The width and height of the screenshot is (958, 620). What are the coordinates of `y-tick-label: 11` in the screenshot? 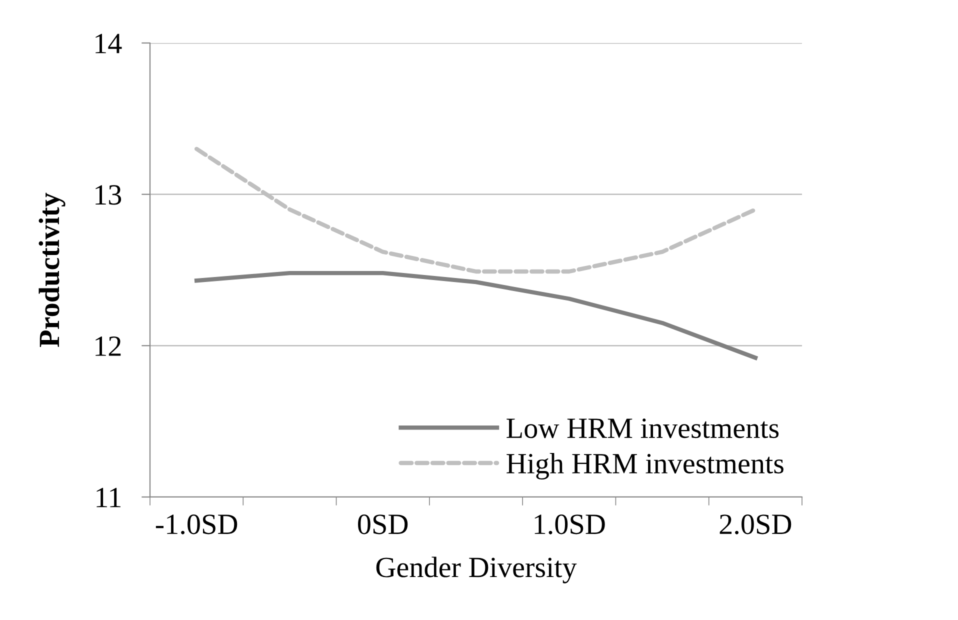 It's located at (108, 498).